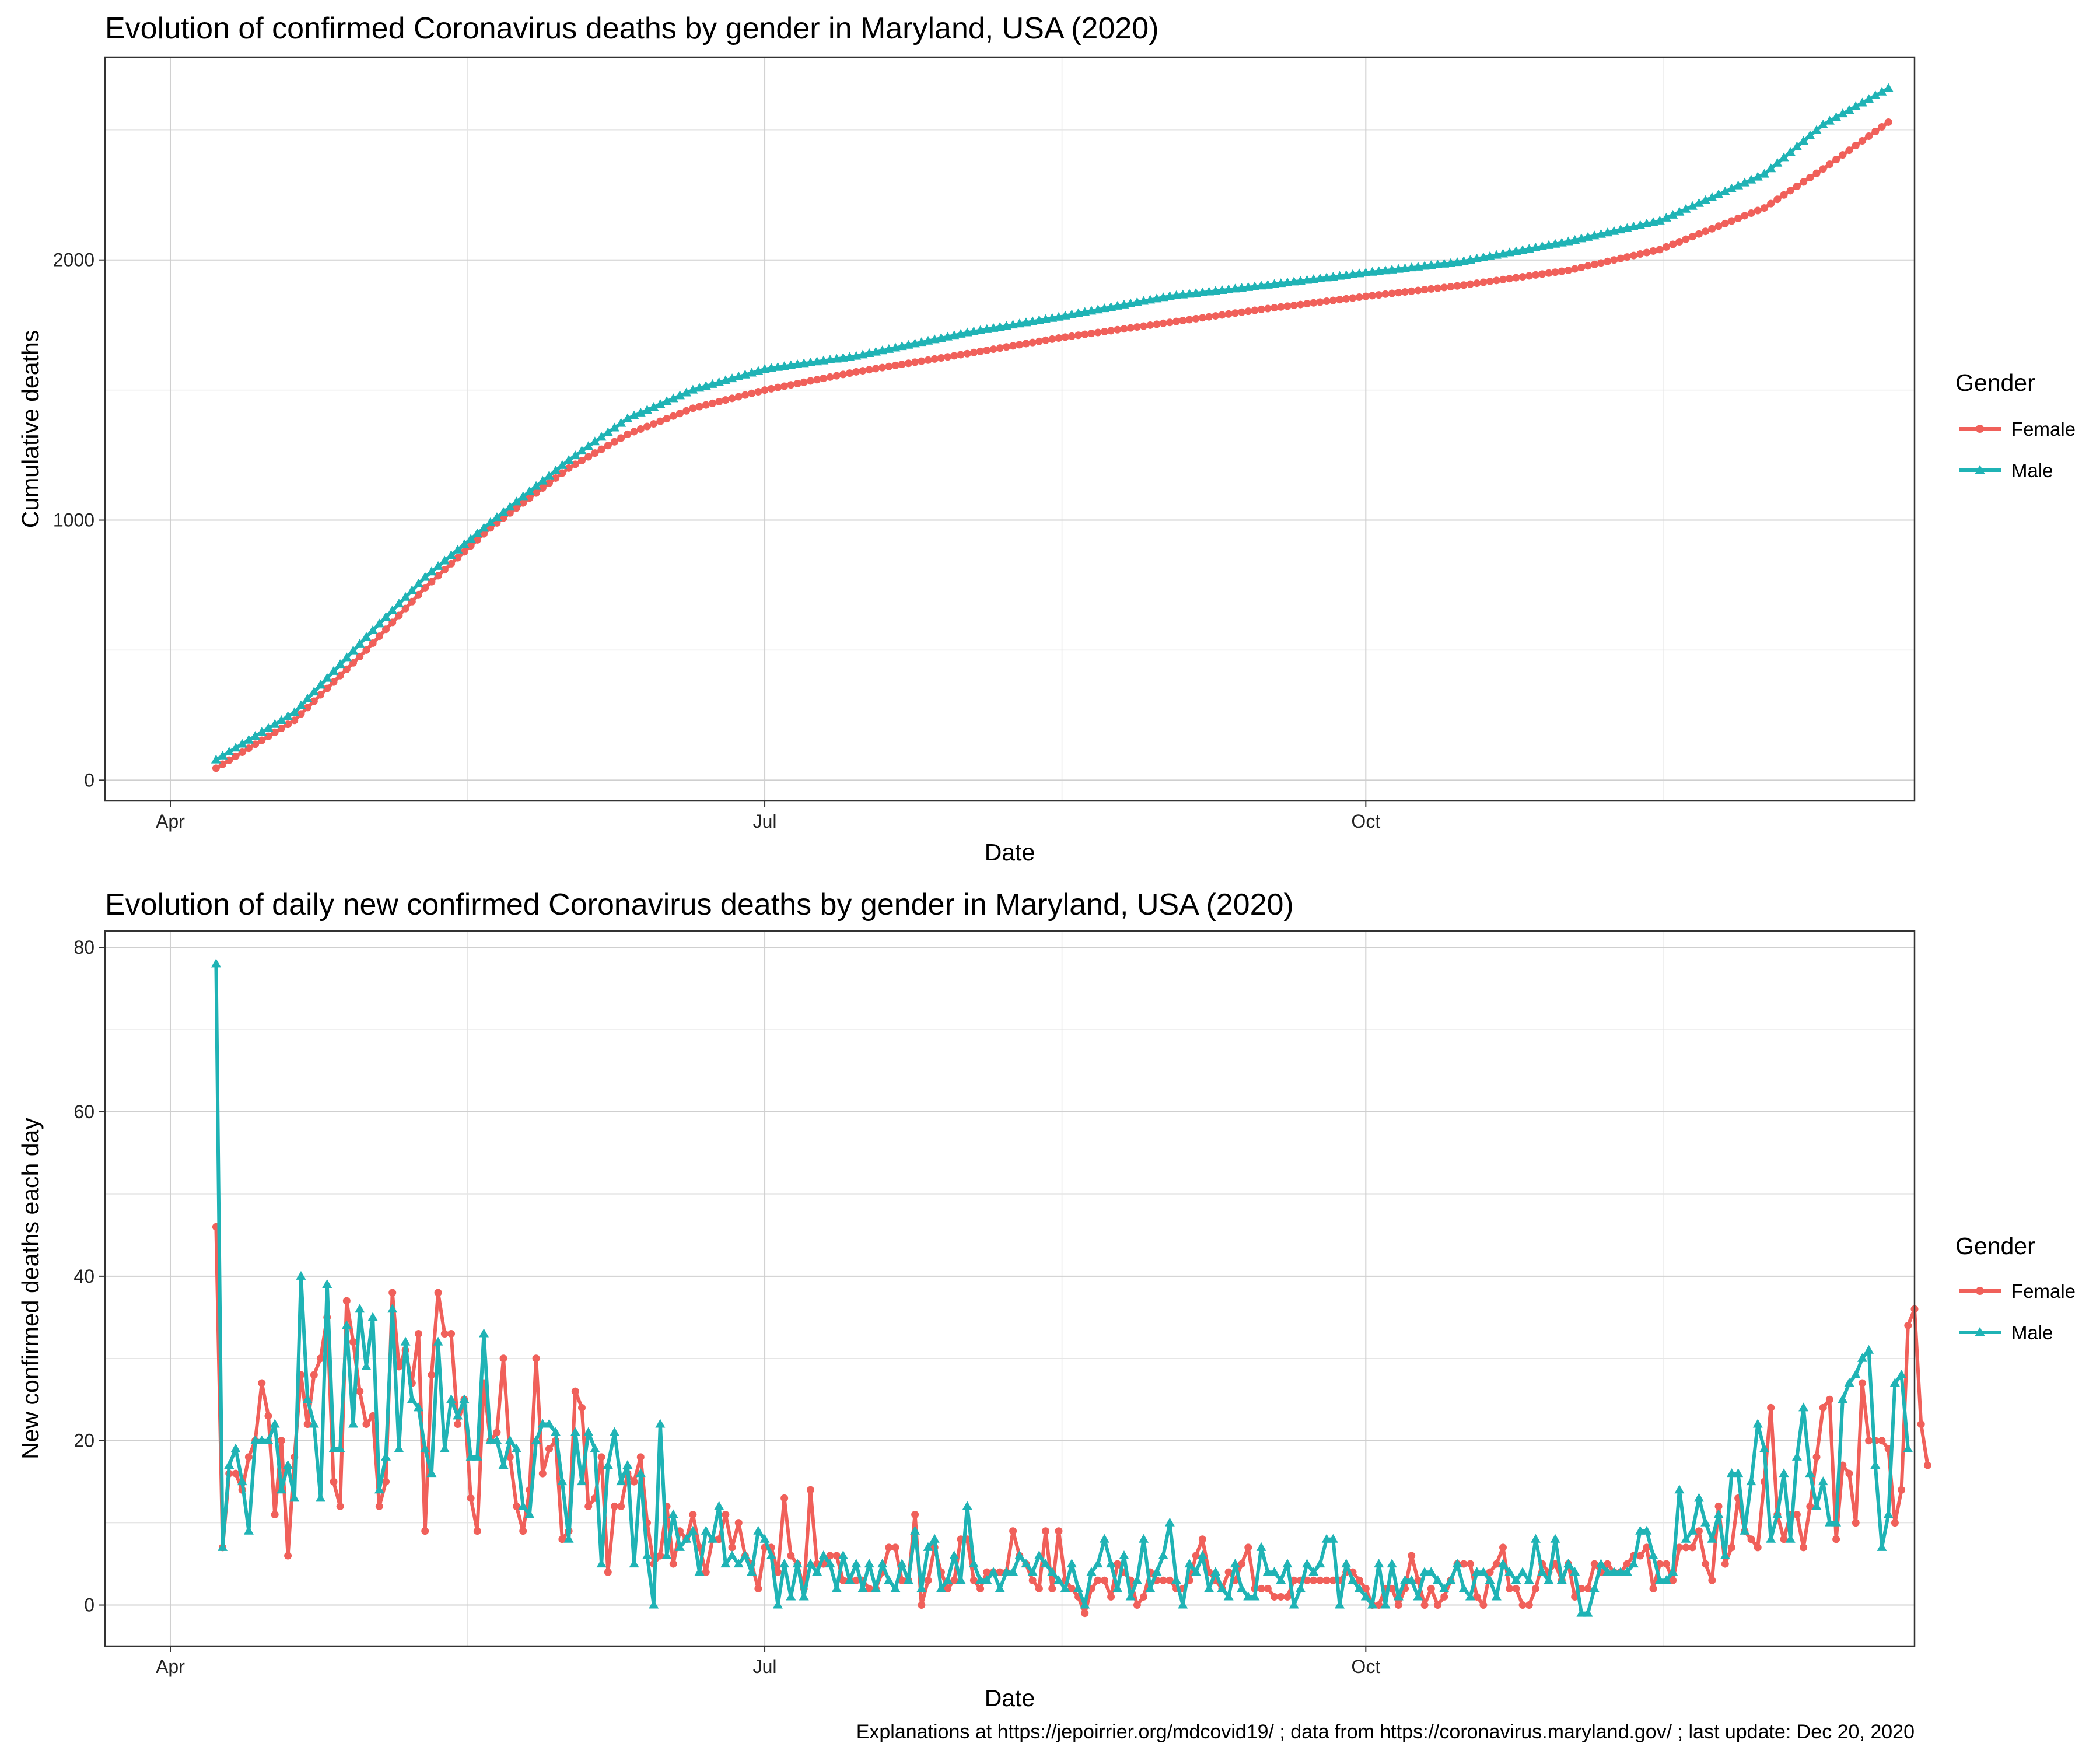  What do you see at coordinates (1995, 382) in the screenshot?
I see `legend-title: Gender` at bounding box center [1995, 382].